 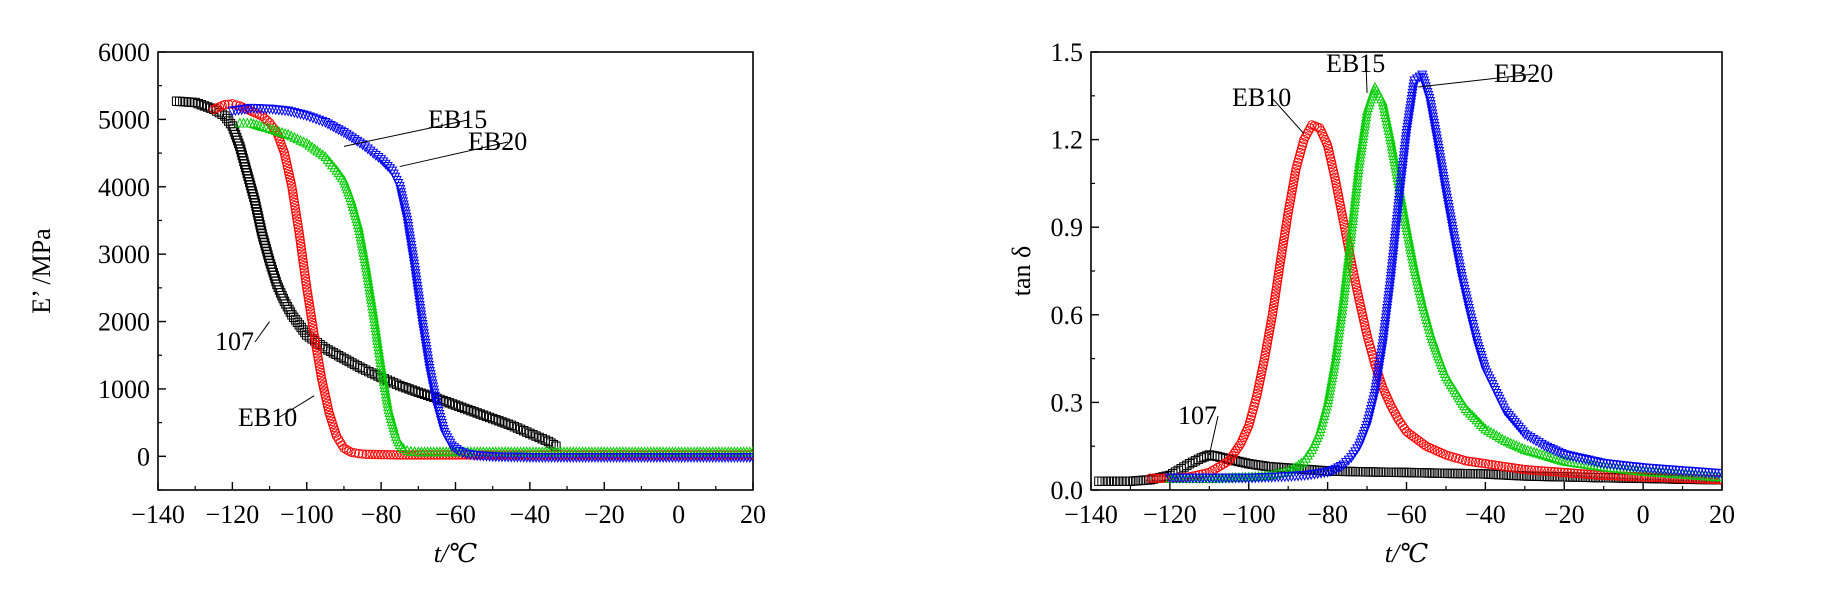 I want to click on x-tick-label: −40, so click(x=1485, y=514).